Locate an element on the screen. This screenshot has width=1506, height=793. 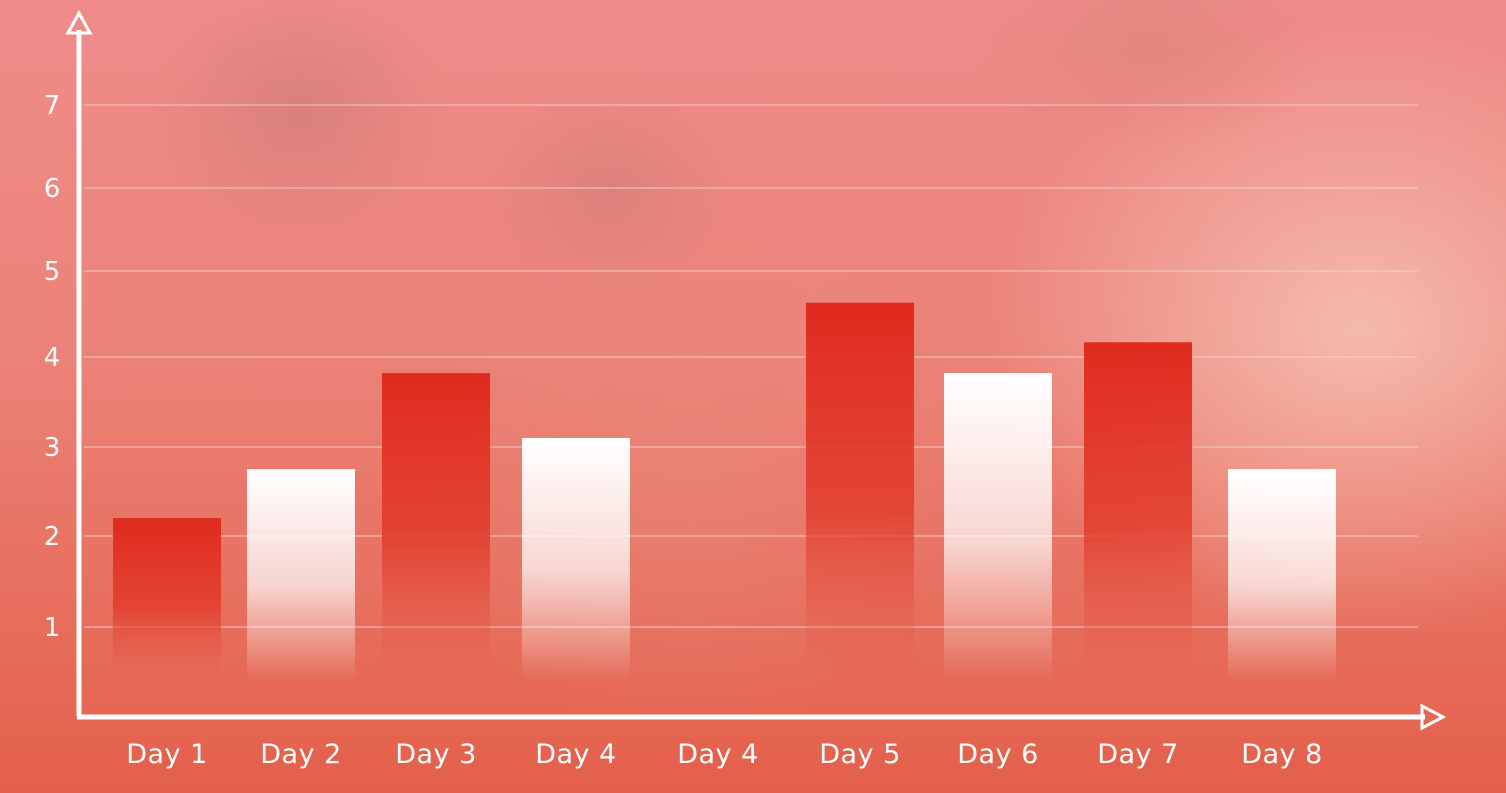
x-axis-arrow-icon is located at coordinates (1433, 717).